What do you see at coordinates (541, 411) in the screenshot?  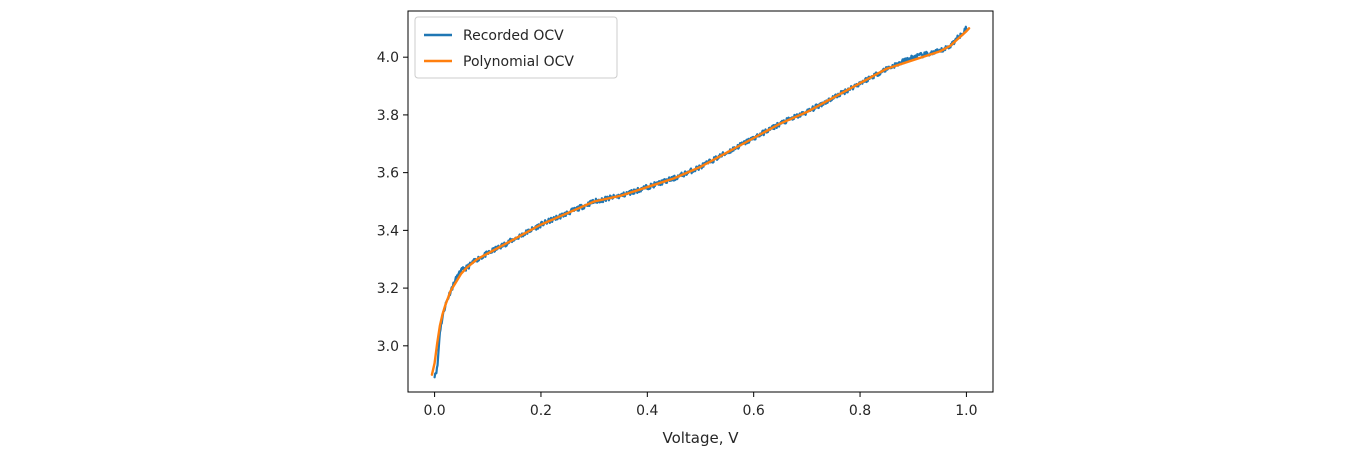 I see `x-tick-label: 0.2` at bounding box center [541, 411].